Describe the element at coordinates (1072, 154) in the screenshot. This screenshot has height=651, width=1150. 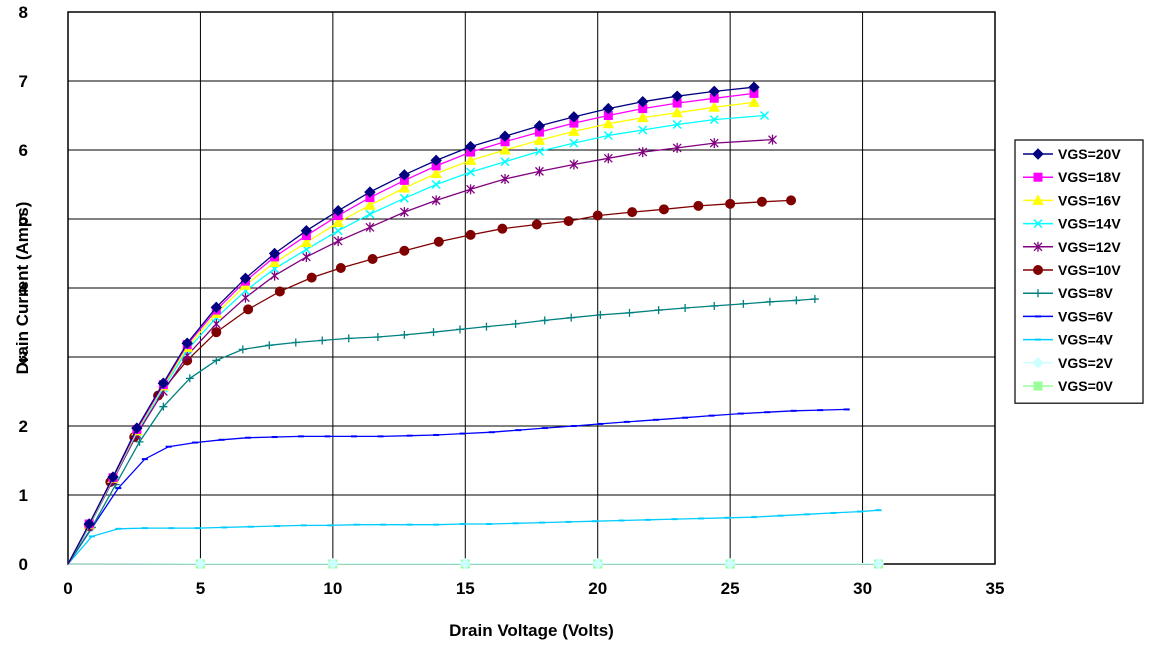
I see `legend-item: VGS=20V` at that location.